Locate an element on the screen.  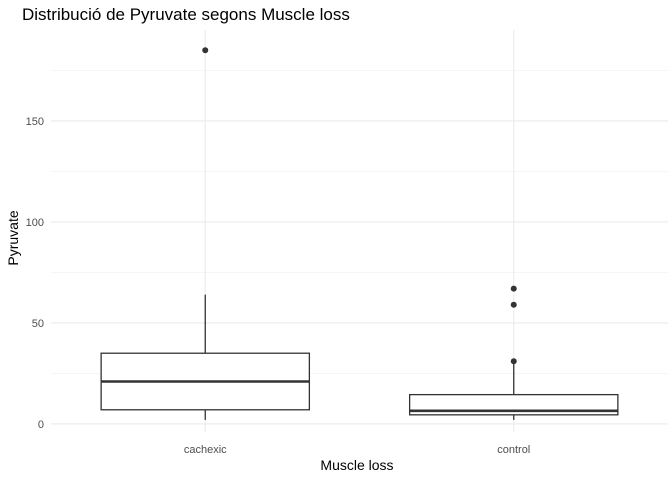
y-axis-title: Pyruvate is located at coordinates (13, 237).